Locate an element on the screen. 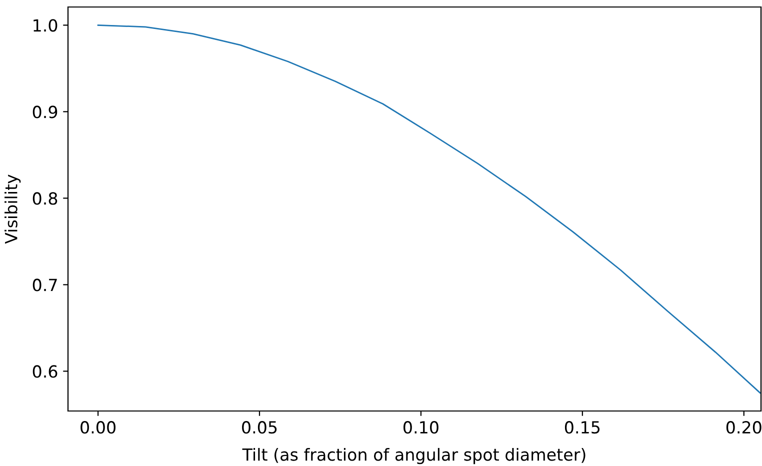 The image size is (762, 466). y-tick-label: 0.6 is located at coordinates (45, 371).